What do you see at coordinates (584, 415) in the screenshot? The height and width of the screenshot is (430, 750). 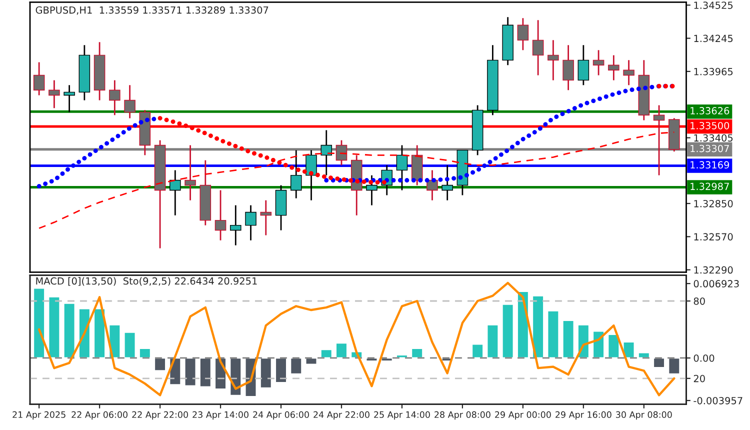 I see `x-tick-label: 29 Apr 16:00` at bounding box center [584, 415].